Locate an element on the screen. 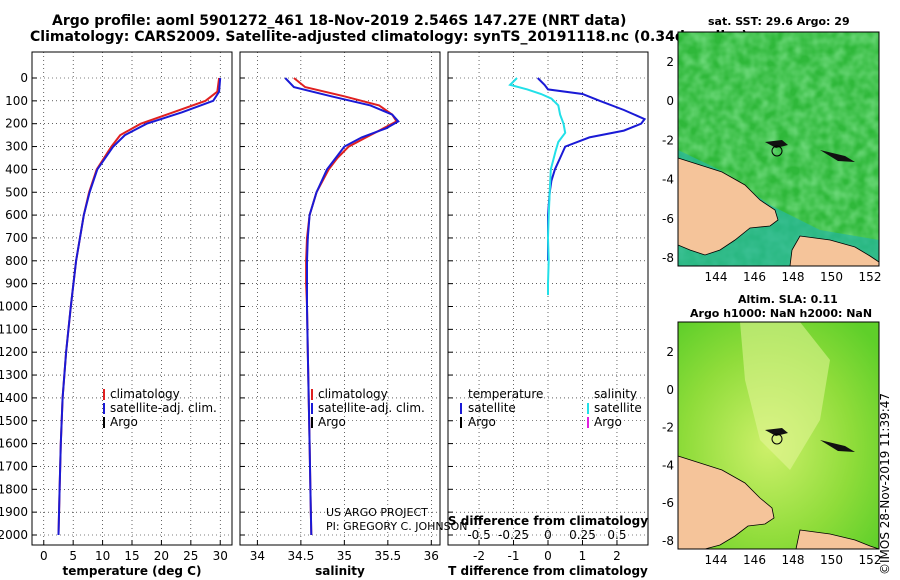 The height and width of the screenshot is (580, 900). salinity-xlabel: salinity is located at coordinates (340, 571).